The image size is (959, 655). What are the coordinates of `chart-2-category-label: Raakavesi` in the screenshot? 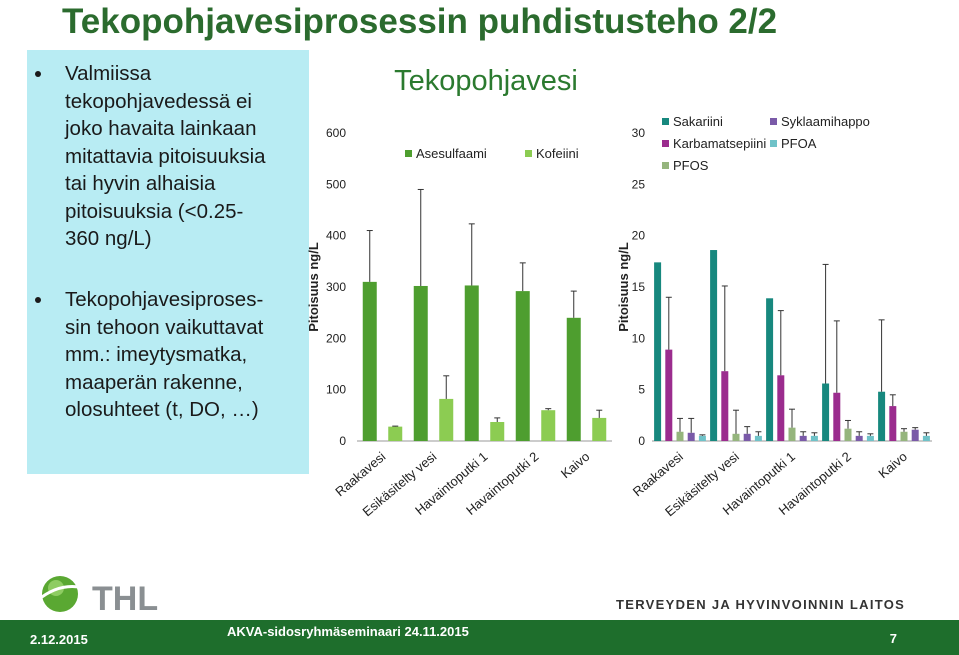 It's located at (658, 474).